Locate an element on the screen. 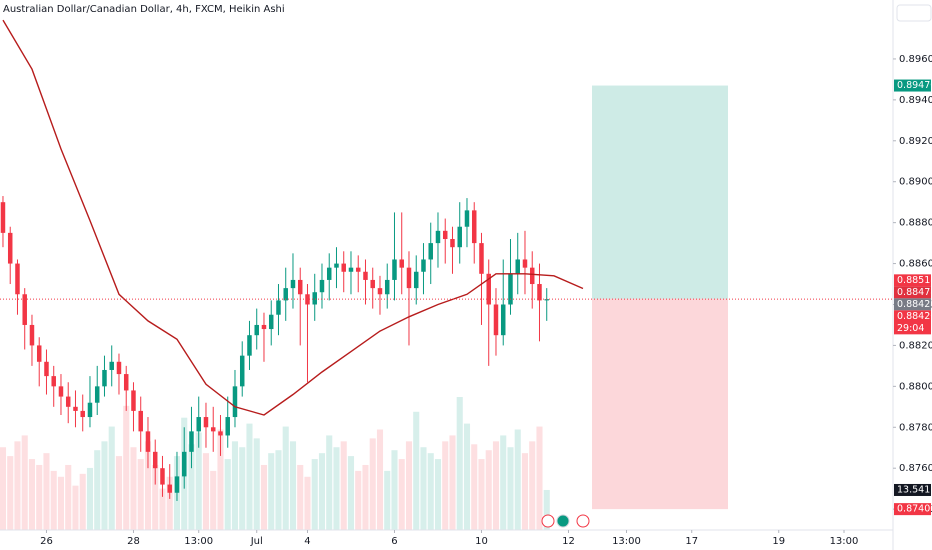 The width and height of the screenshot is (932, 550). event-icons is located at coordinates (565, 521).